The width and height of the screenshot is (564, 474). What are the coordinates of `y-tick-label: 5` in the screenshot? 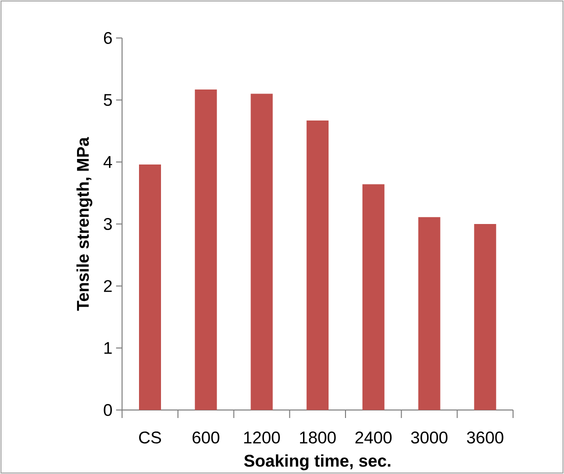 It's located at (108, 100).